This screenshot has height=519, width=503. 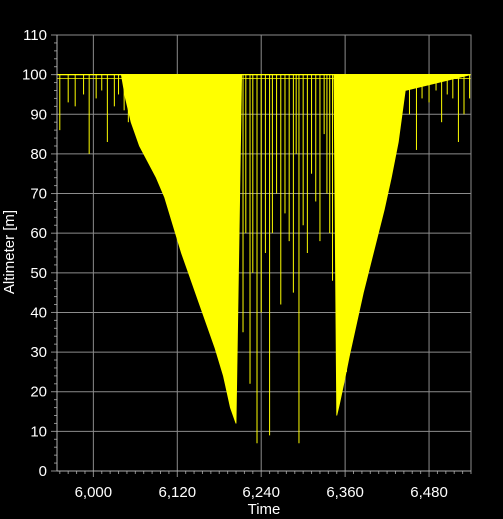 I want to click on y-tick-label: 30, so click(x=38, y=352).